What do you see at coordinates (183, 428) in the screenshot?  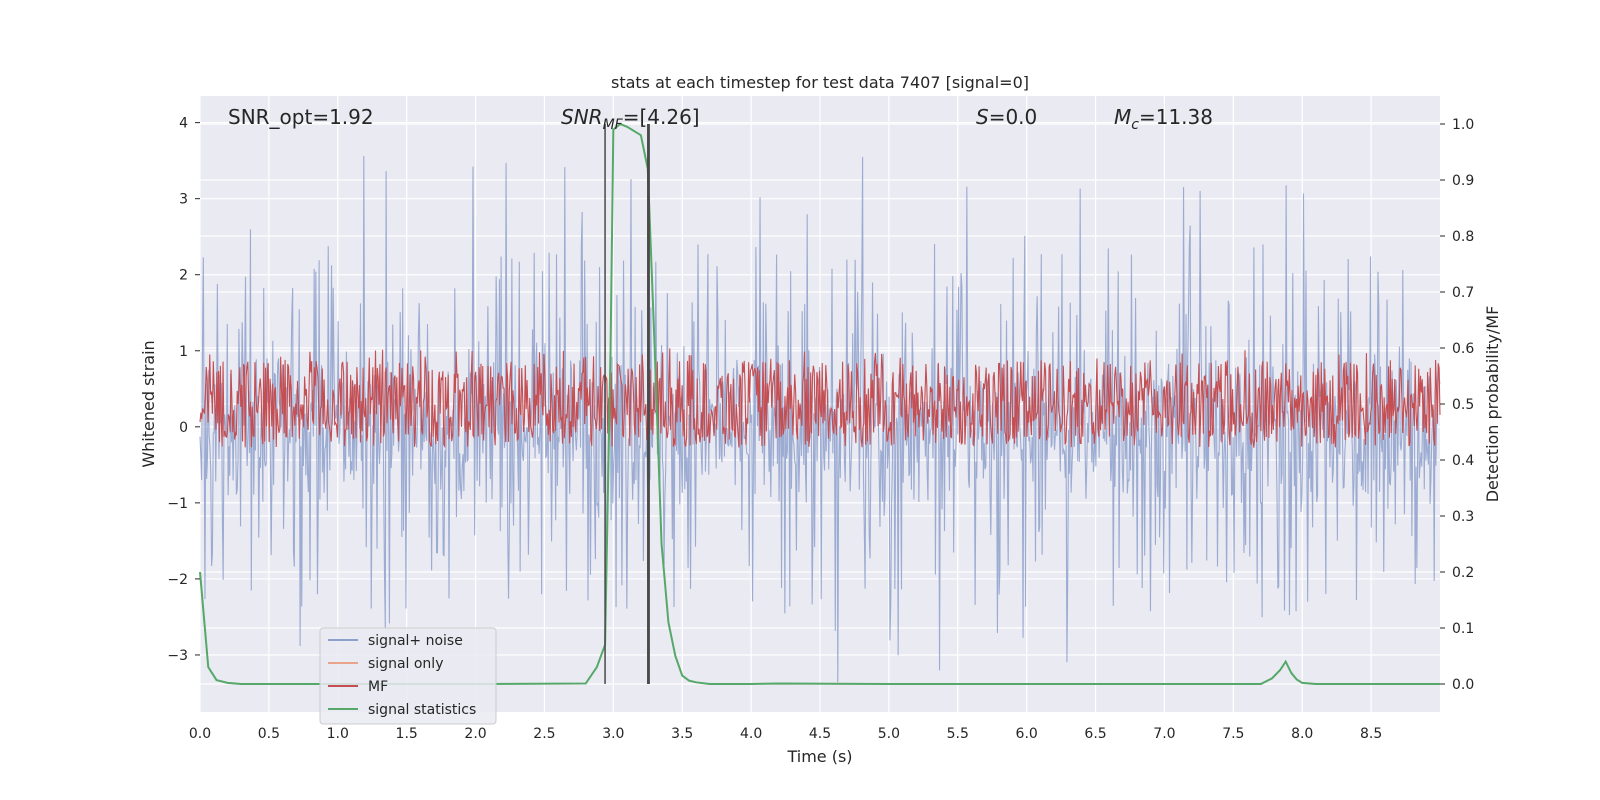 I see `left-tick-label: 0` at bounding box center [183, 428].